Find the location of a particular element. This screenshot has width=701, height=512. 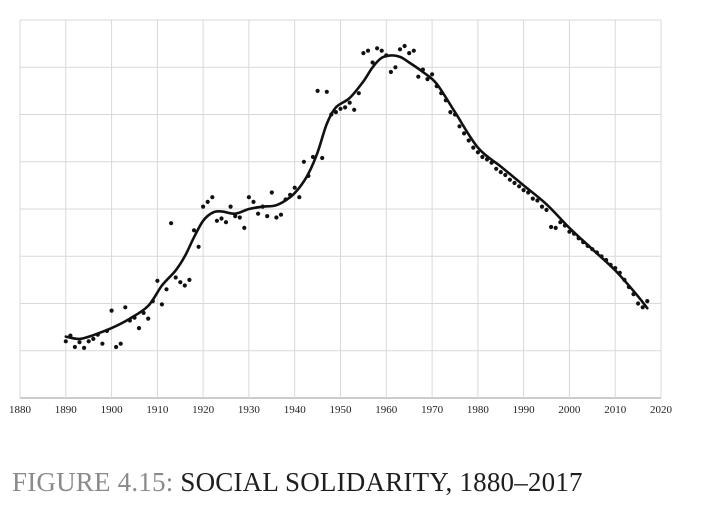

x-tick-label: 2010 is located at coordinates (615, 410).